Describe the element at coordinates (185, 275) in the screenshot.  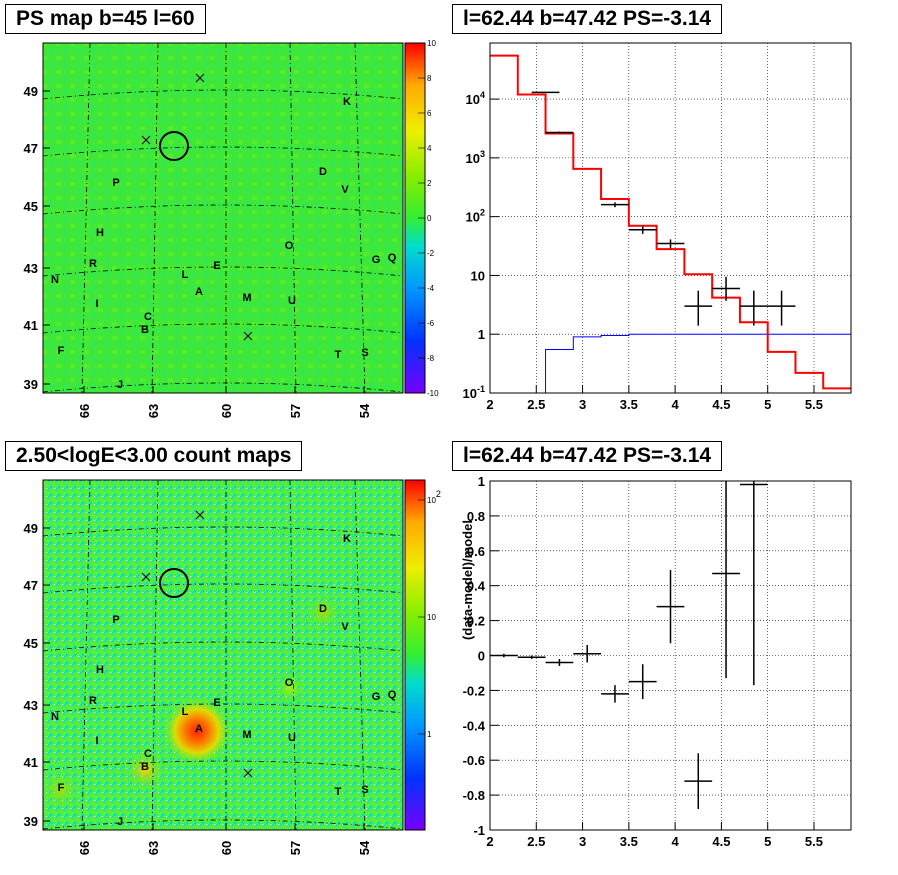
I see `source-label: L` at that location.